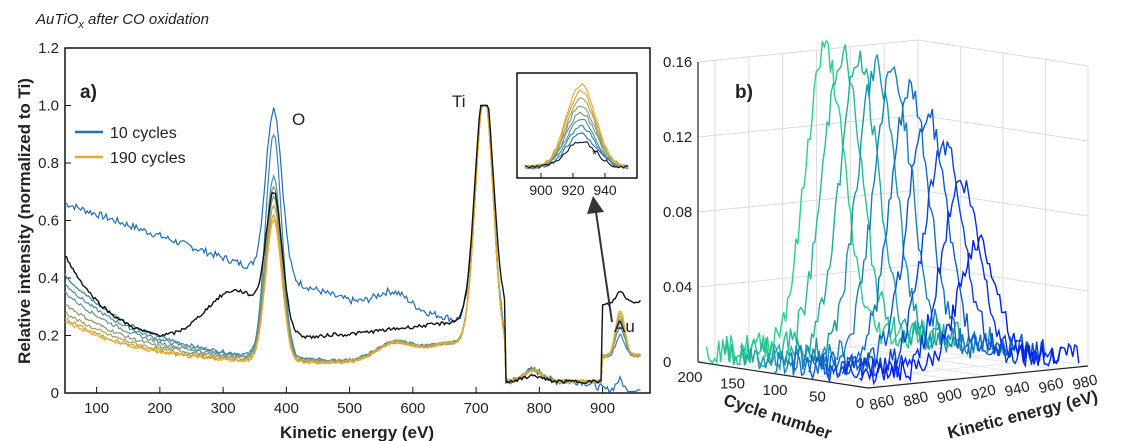 The width and height of the screenshot is (1136, 441). What do you see at coordinates (949, 396) in the screenshot?
I see `panel-b-xtick-label: 900` at bounding box center [949, 396].